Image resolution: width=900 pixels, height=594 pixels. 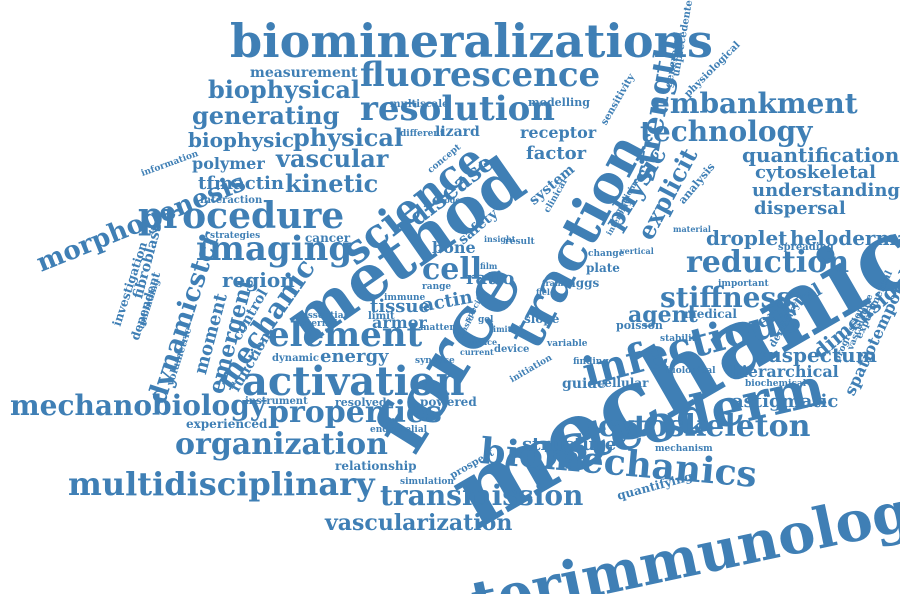 What do you see at coordinates (816, 355) in the screenshot?
I see `cloud-word: suspectum` at bounding box center [816, 355].